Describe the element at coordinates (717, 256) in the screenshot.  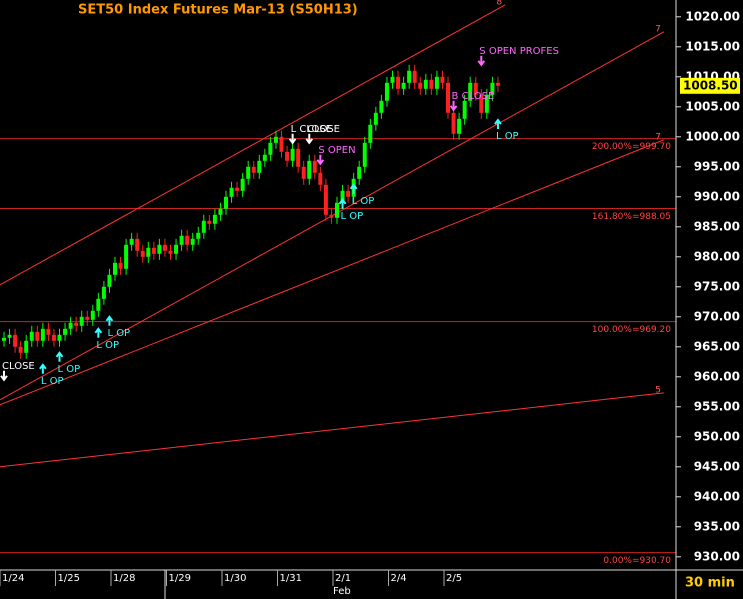
I see `y-tick-label: 980.00` at that location.